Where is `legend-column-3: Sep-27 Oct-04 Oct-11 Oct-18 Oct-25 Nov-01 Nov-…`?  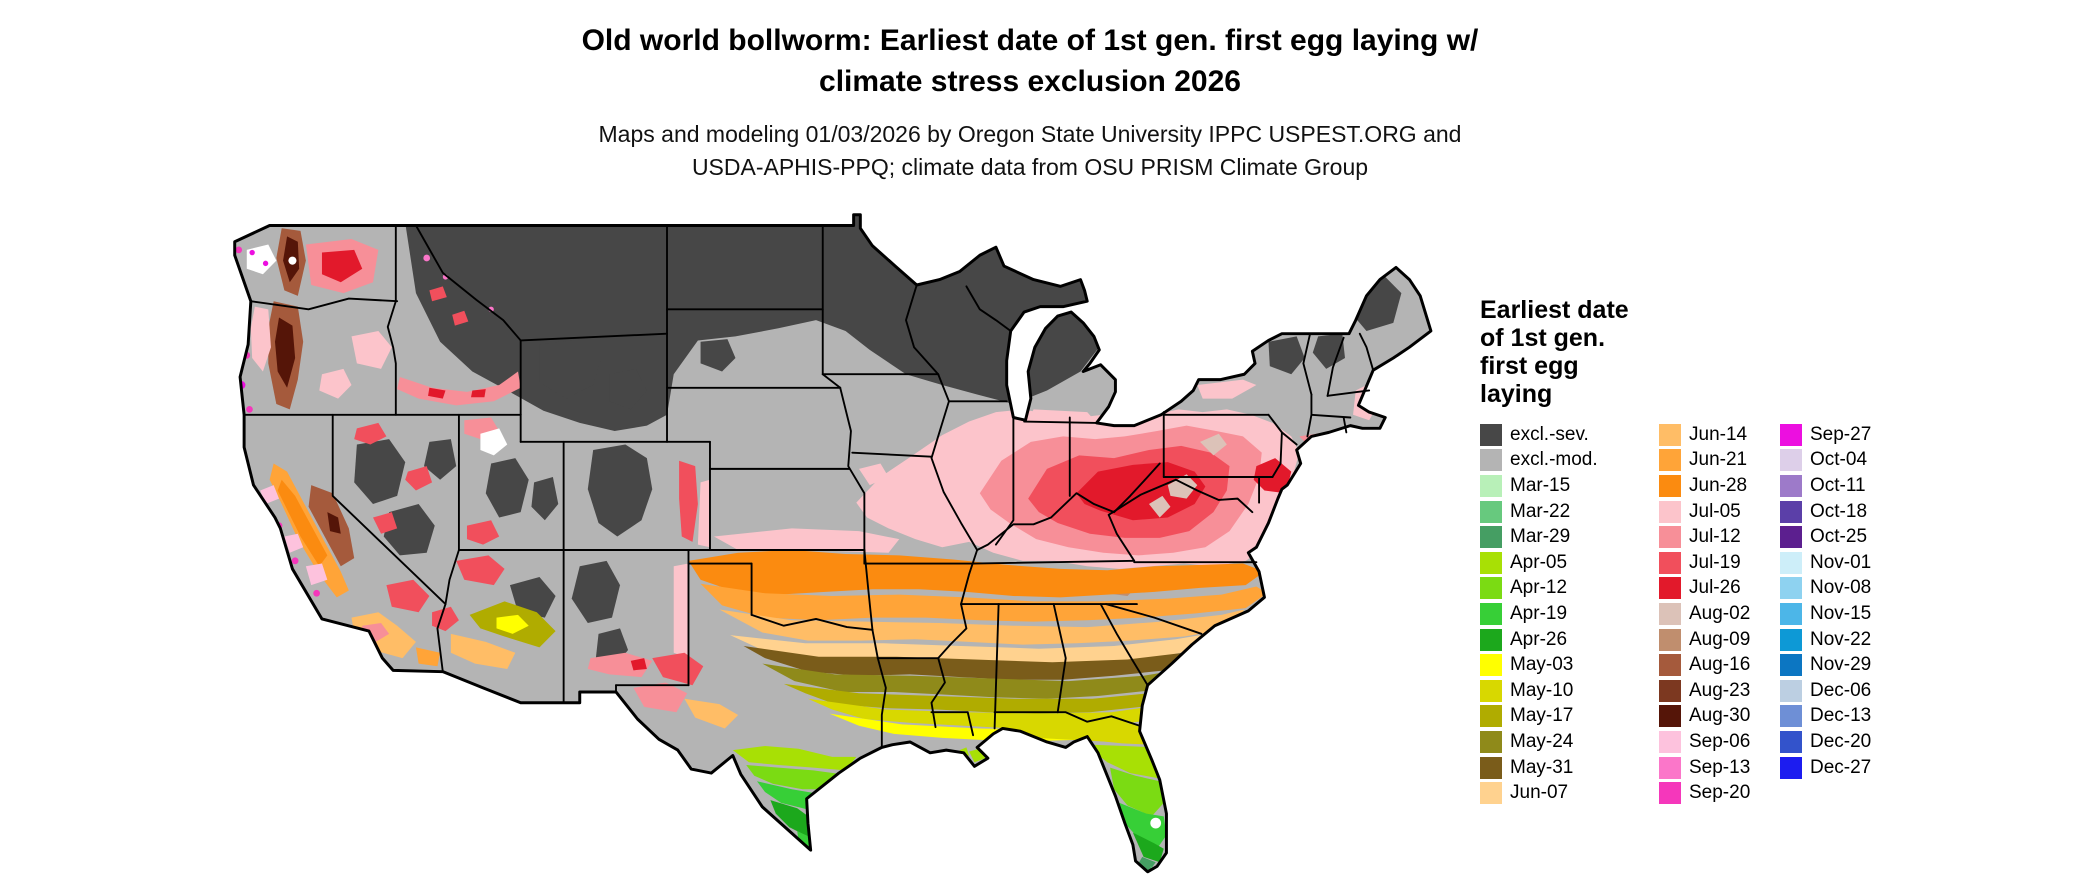 legend-column-3: Sep-27 Oct-04 Oct-11 Oct-18 Oct-25 Nov-01 Nov-… is located at coordinates (1845, 614).